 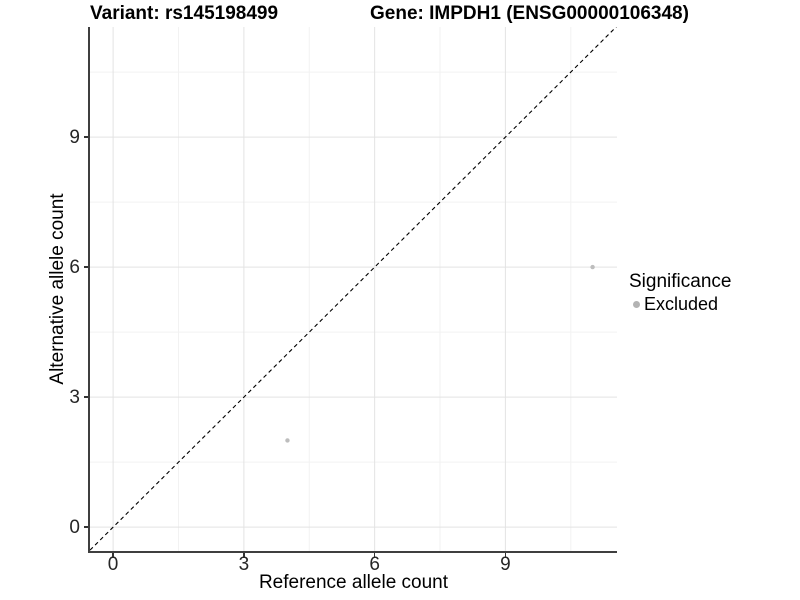 What do you see at coordinates (74, 397) in the screenshot?
I see `y-tick-label: 3` at bounding box center [74, 397].